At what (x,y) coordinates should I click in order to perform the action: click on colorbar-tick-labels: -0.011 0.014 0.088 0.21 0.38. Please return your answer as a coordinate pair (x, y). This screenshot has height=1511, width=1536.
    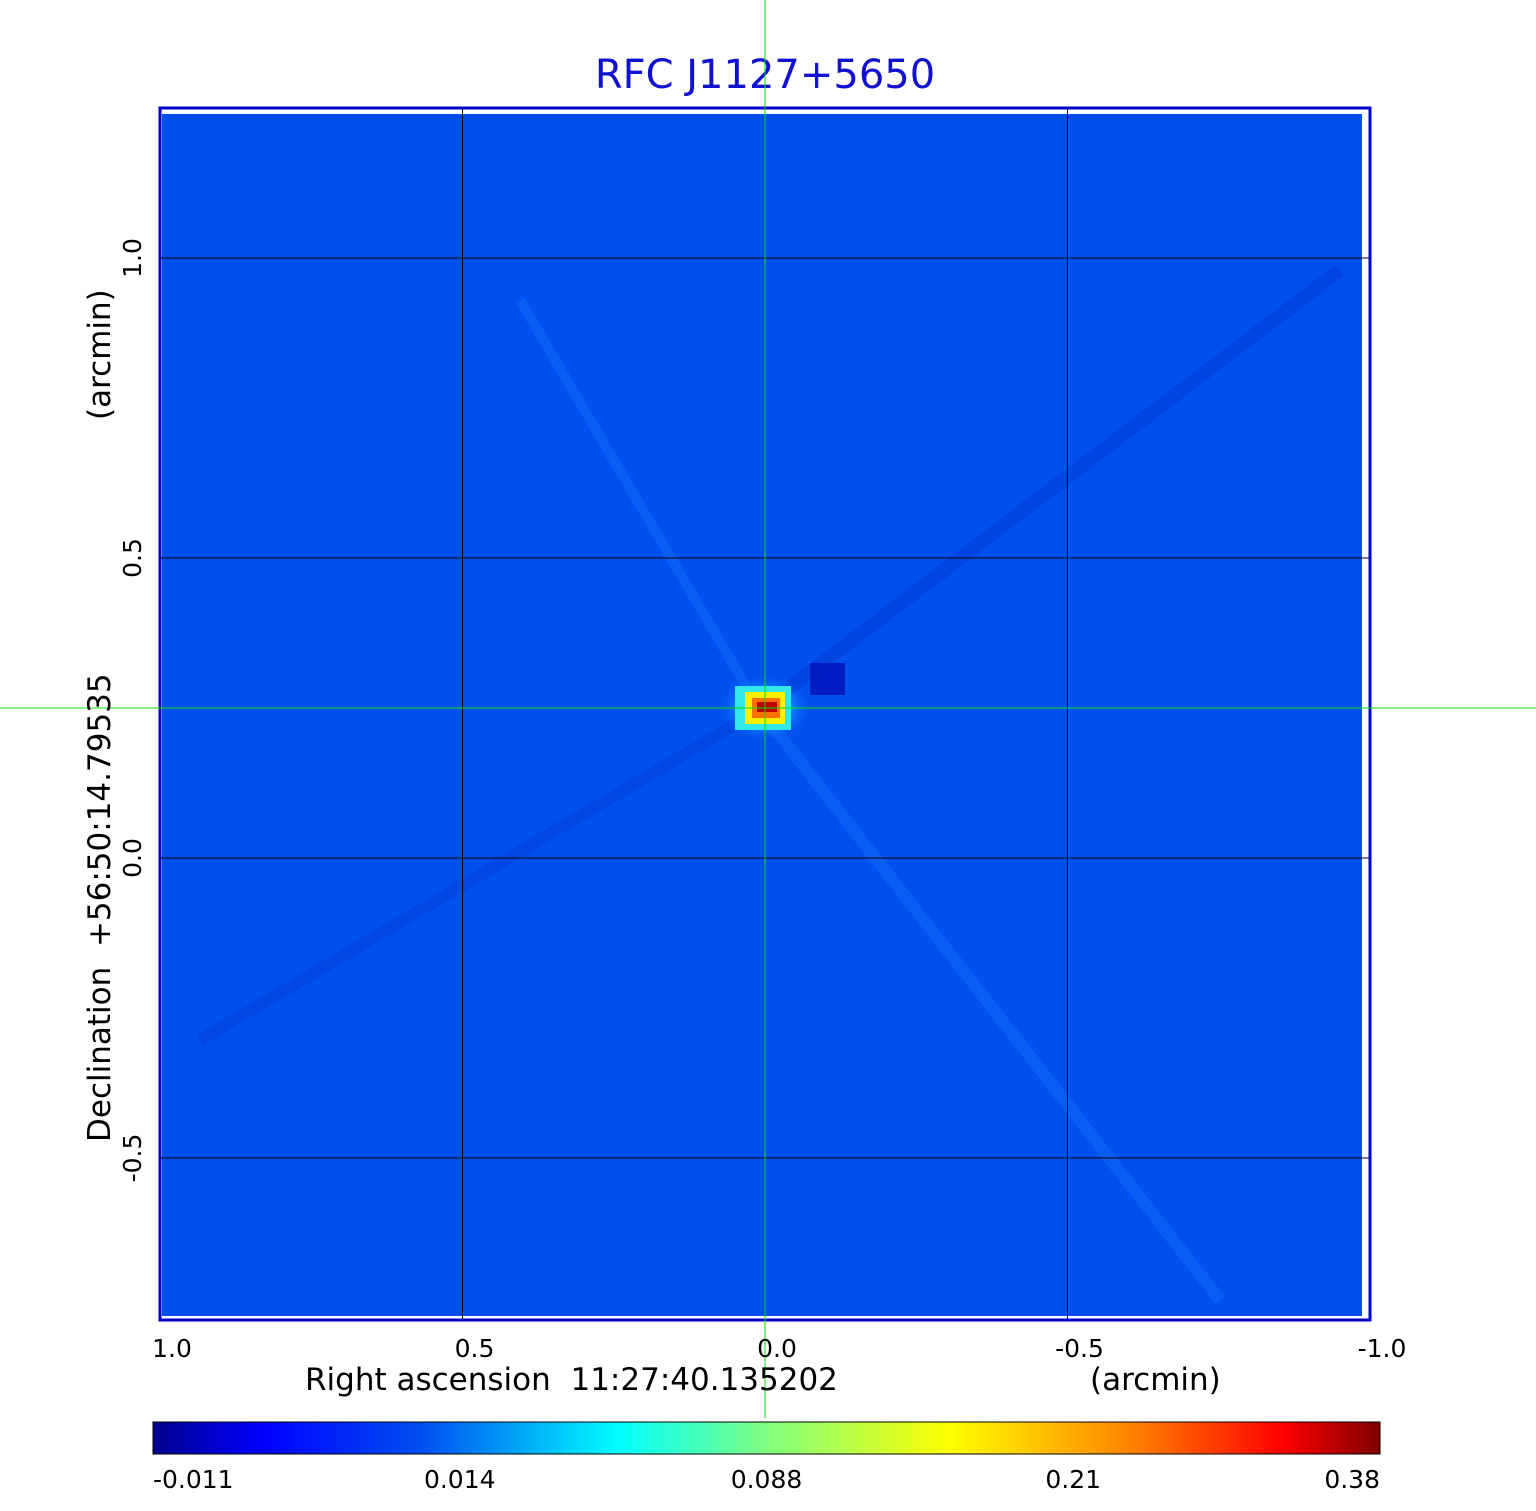
    Looking at the image, I should click on (766, 1479).